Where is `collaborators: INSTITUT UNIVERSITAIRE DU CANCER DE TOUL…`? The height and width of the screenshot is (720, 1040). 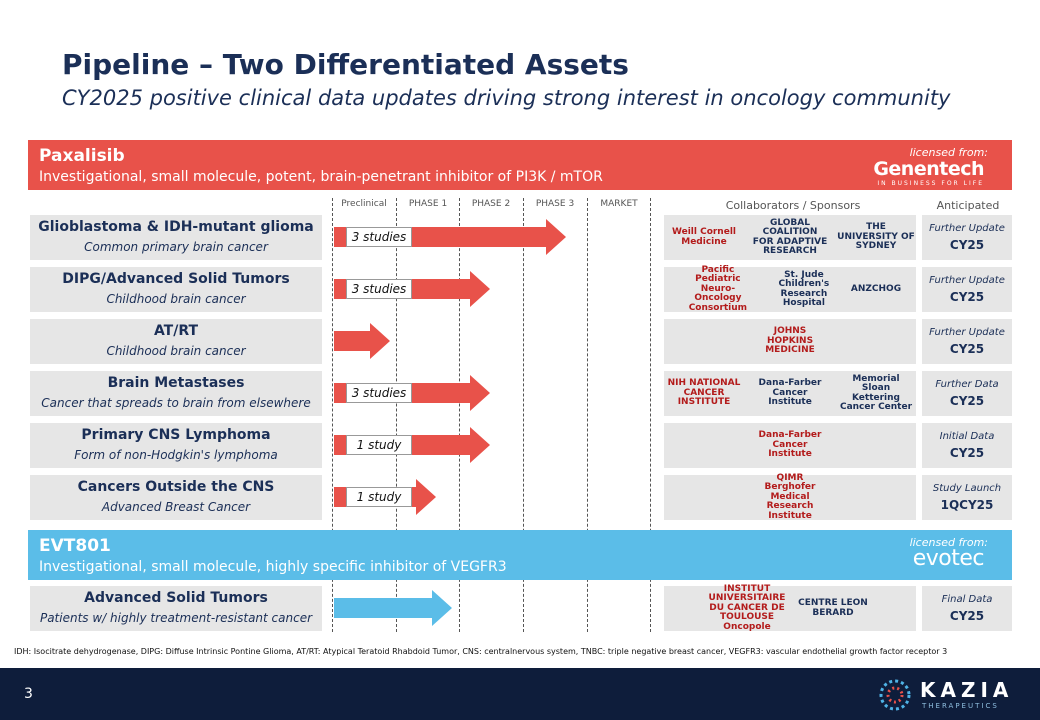
collaborators: INSTITUT UNIVERSITAIRE DU CANCER DE TOUL… is located at coordinates (790, 607).